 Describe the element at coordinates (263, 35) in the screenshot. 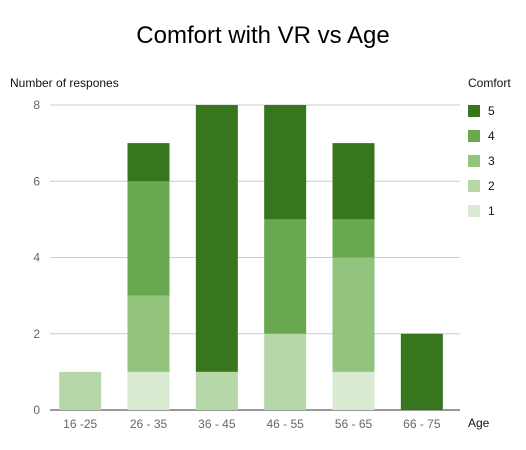

I see `chart-title: Comfort with VR vs Age` at that location.